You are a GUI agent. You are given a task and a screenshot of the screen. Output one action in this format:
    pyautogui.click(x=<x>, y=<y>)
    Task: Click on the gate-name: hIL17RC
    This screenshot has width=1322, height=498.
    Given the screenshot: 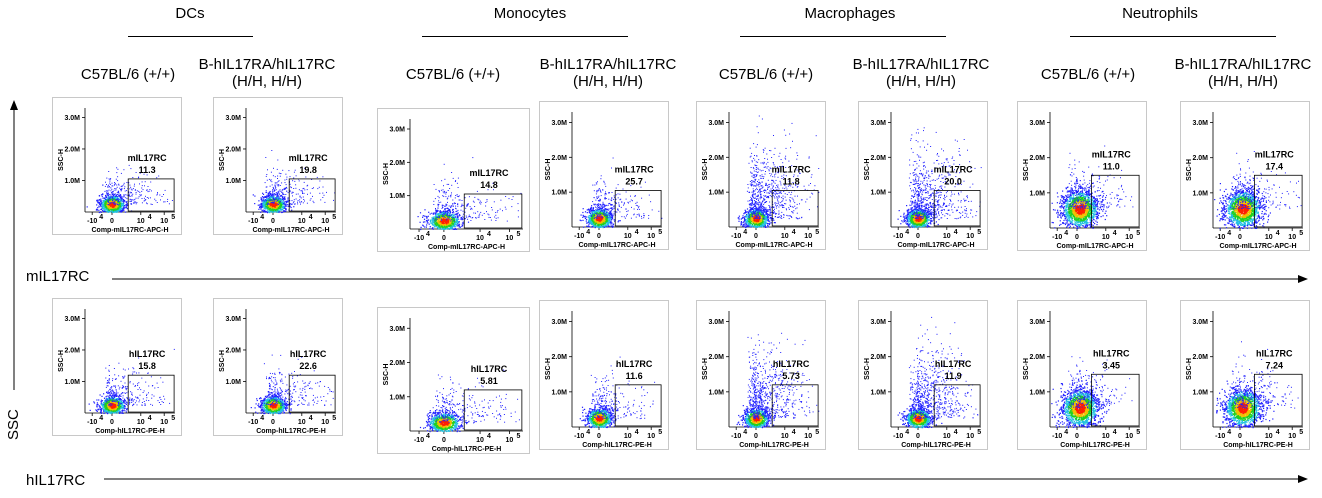 What is the action you would take?
    pyautogui.click(x=147, y=354)
    